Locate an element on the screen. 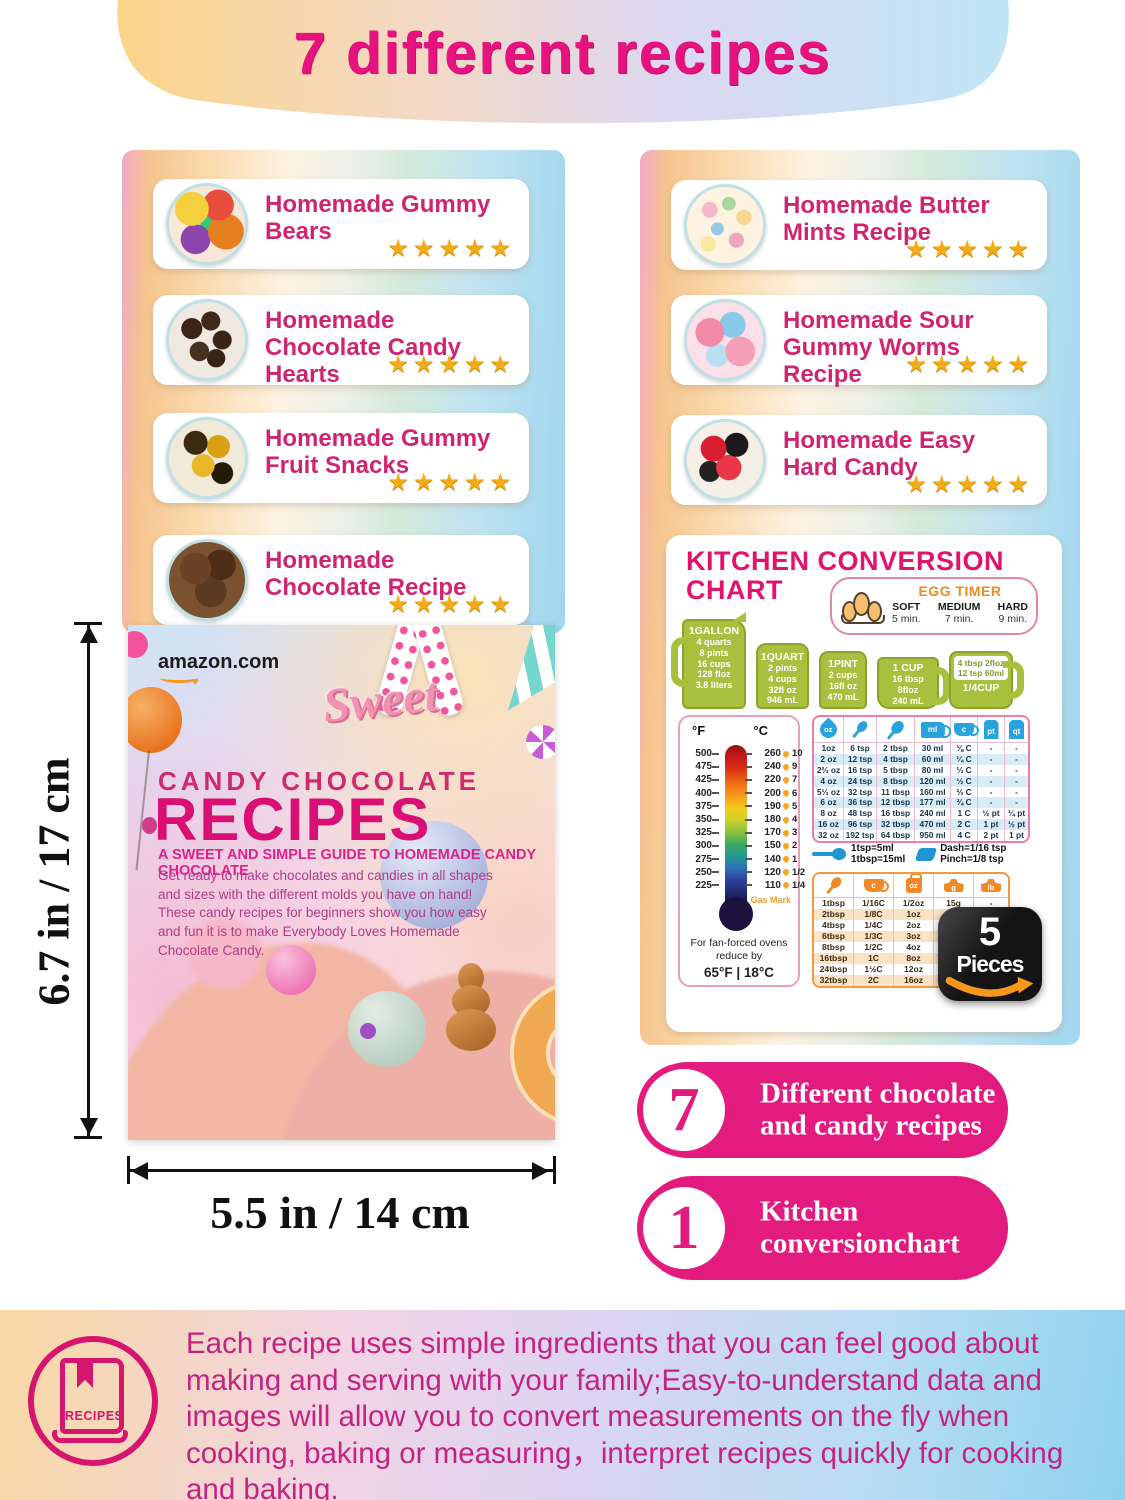  cup-icon: c is located at coordinates (876, 885).